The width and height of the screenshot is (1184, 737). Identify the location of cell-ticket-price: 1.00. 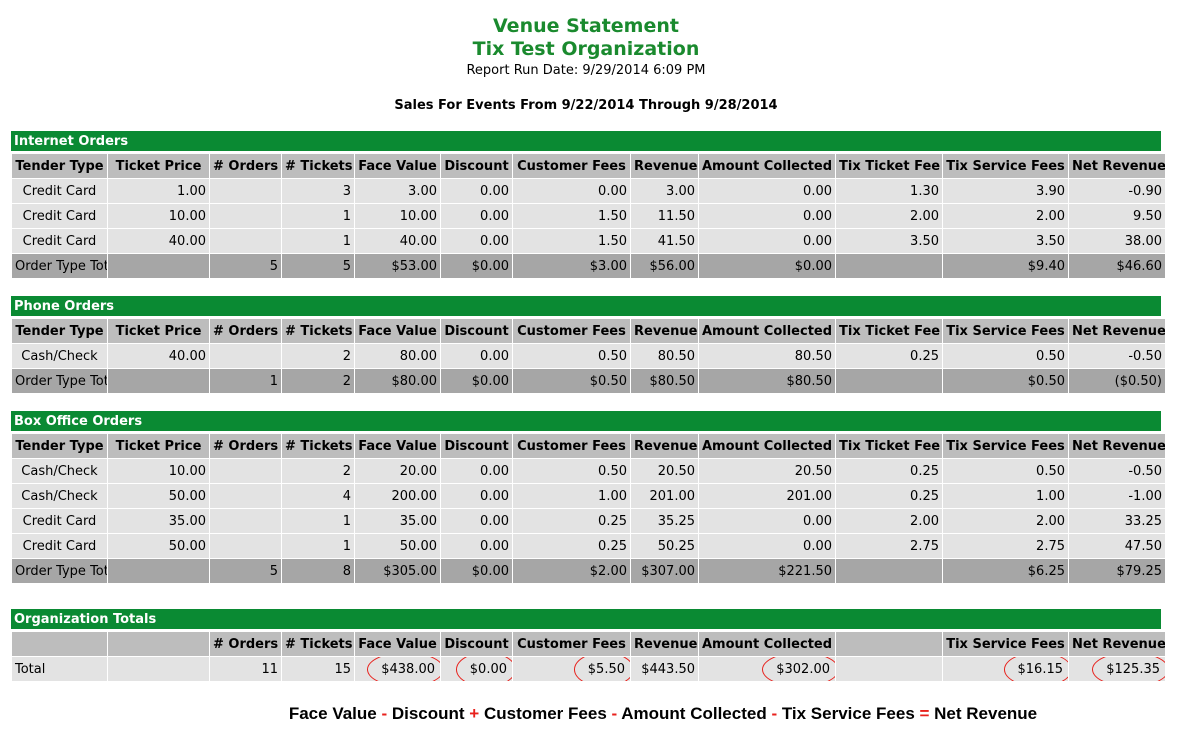
(158, 191).